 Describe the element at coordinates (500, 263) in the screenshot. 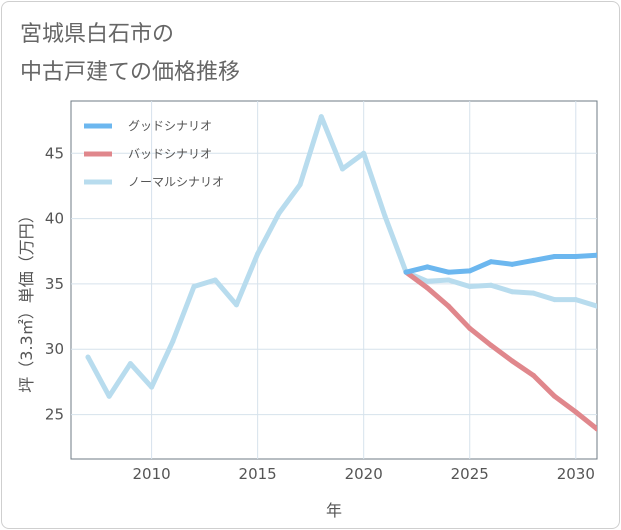

I see `series-line-good` at that location.